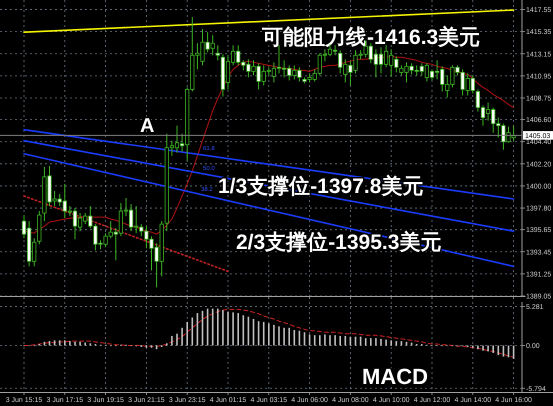 The height and width of the screenshot is (406, 553). Describe the element at coordinates (269, 333) in the screenshot. I see `line-series` at that location.